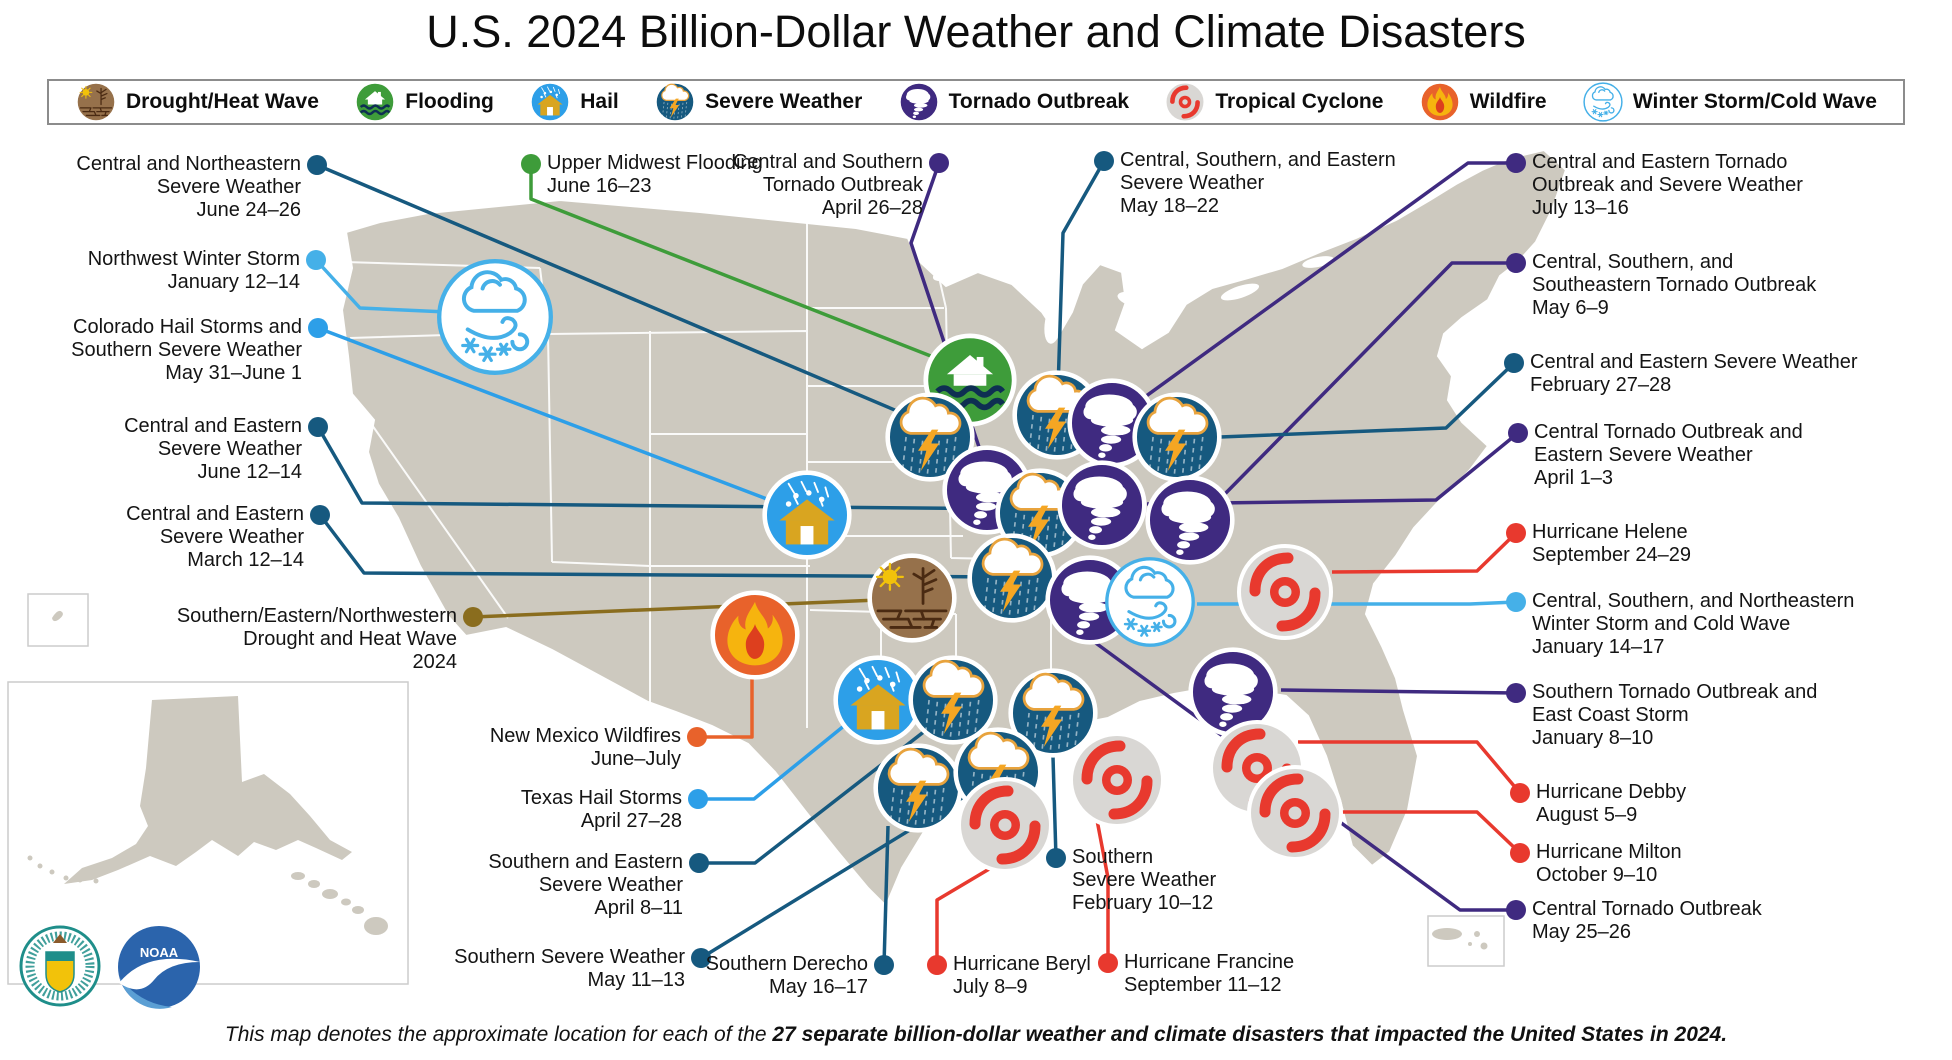  Describe the element at coordinates (912, 598) in the screenshot. I see `drought-icon` at that location.